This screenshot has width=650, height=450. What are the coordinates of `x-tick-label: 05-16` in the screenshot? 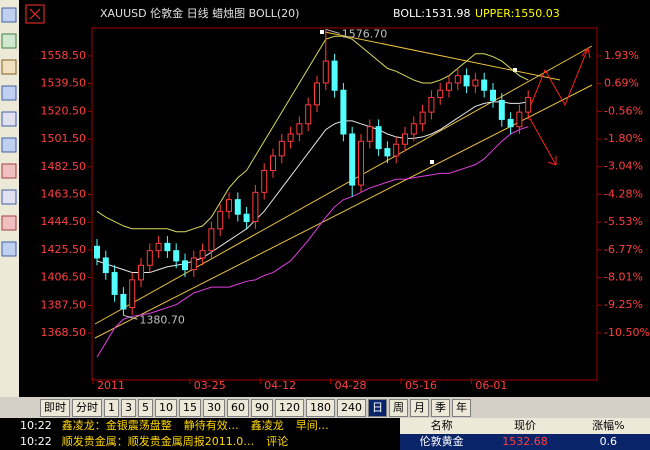 It's located at (421, 385).